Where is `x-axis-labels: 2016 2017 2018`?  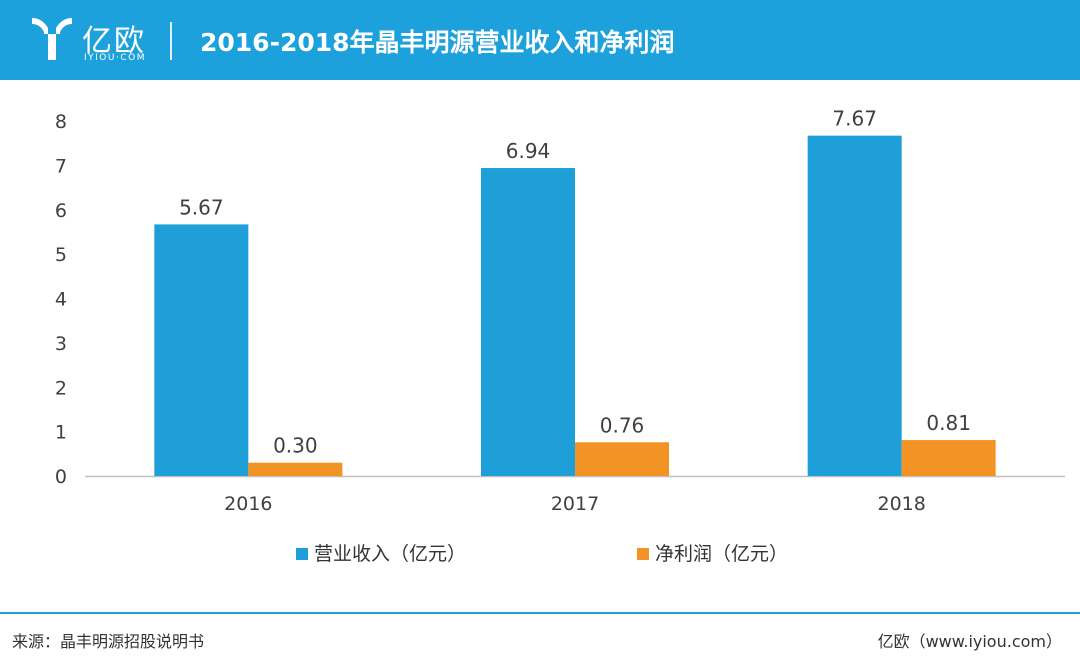 x-axis-labels: 2016 2017 2018 is located at coordinates (575, 504).